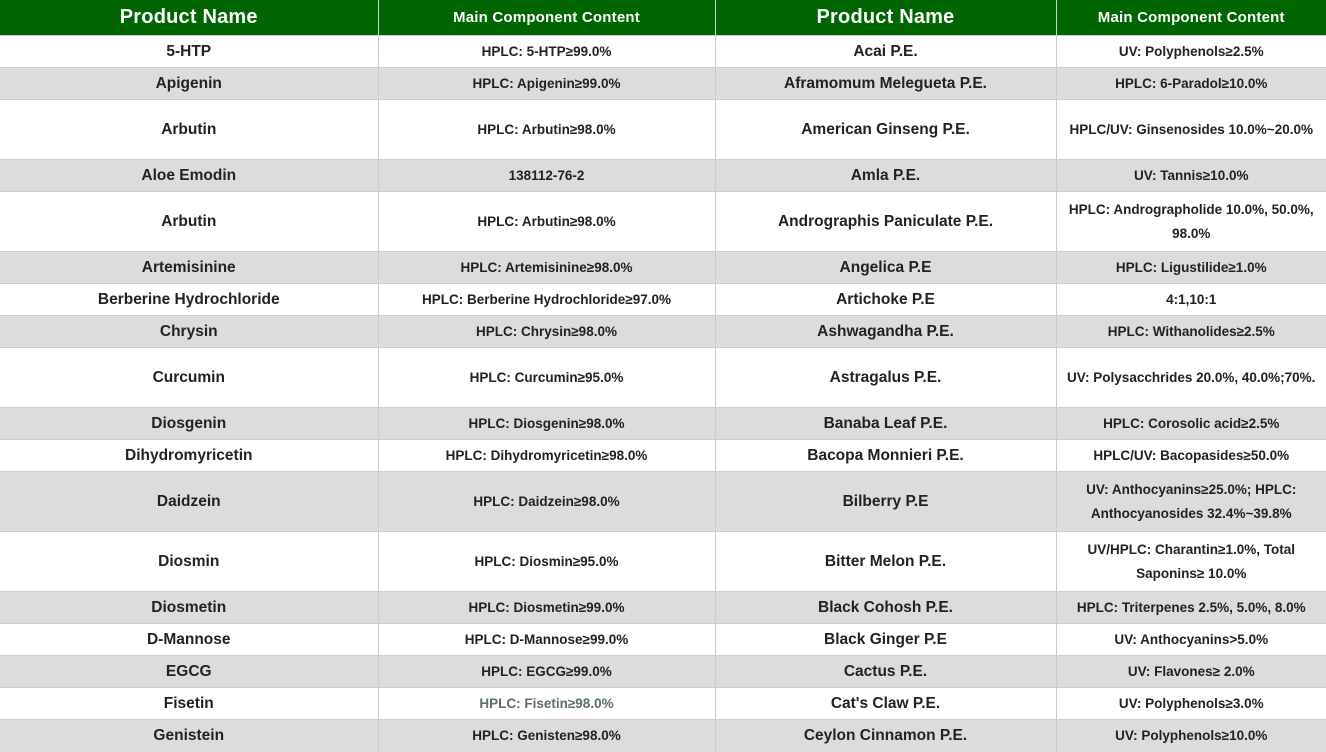 The image size is (1326, 752). I want to click on product-right-cell: Cat's Claw P.E., so click(886, 703).